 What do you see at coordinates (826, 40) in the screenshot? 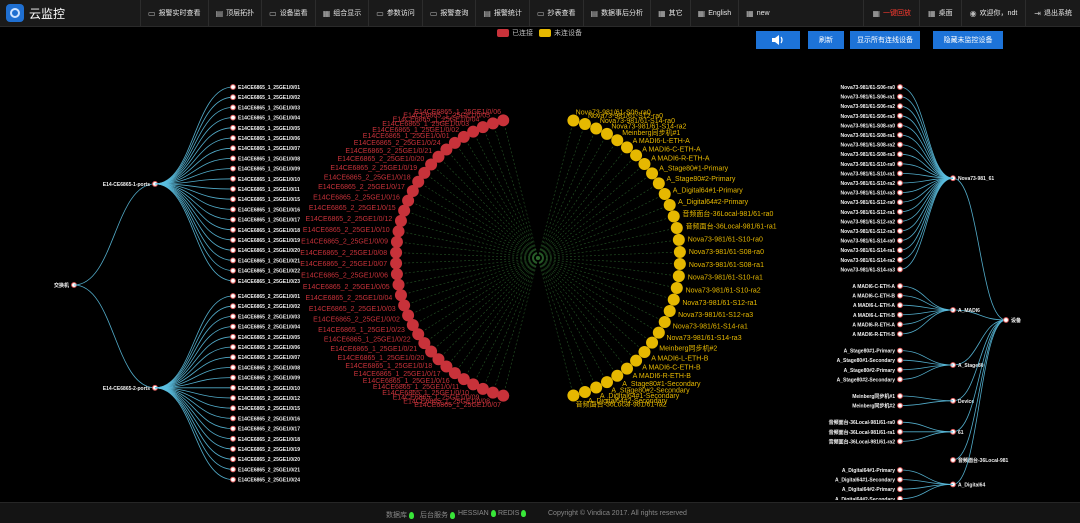
I see `refresh-button: 刷新` at bounding box center [826, 40].